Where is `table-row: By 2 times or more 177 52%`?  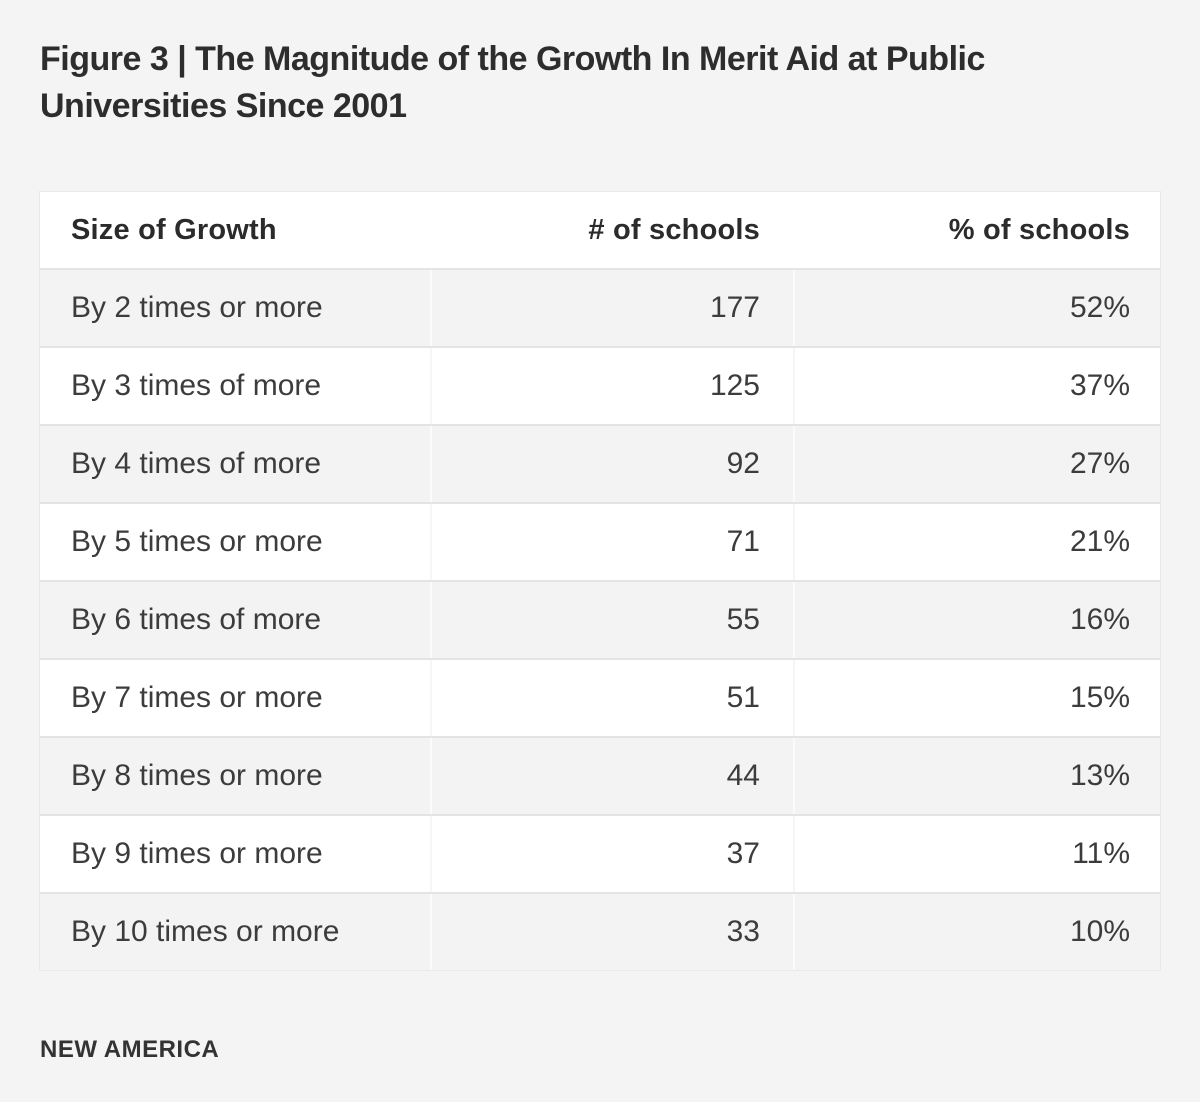
table-row: By 2 times or more 177 52% is located at coordinates (600, 307).